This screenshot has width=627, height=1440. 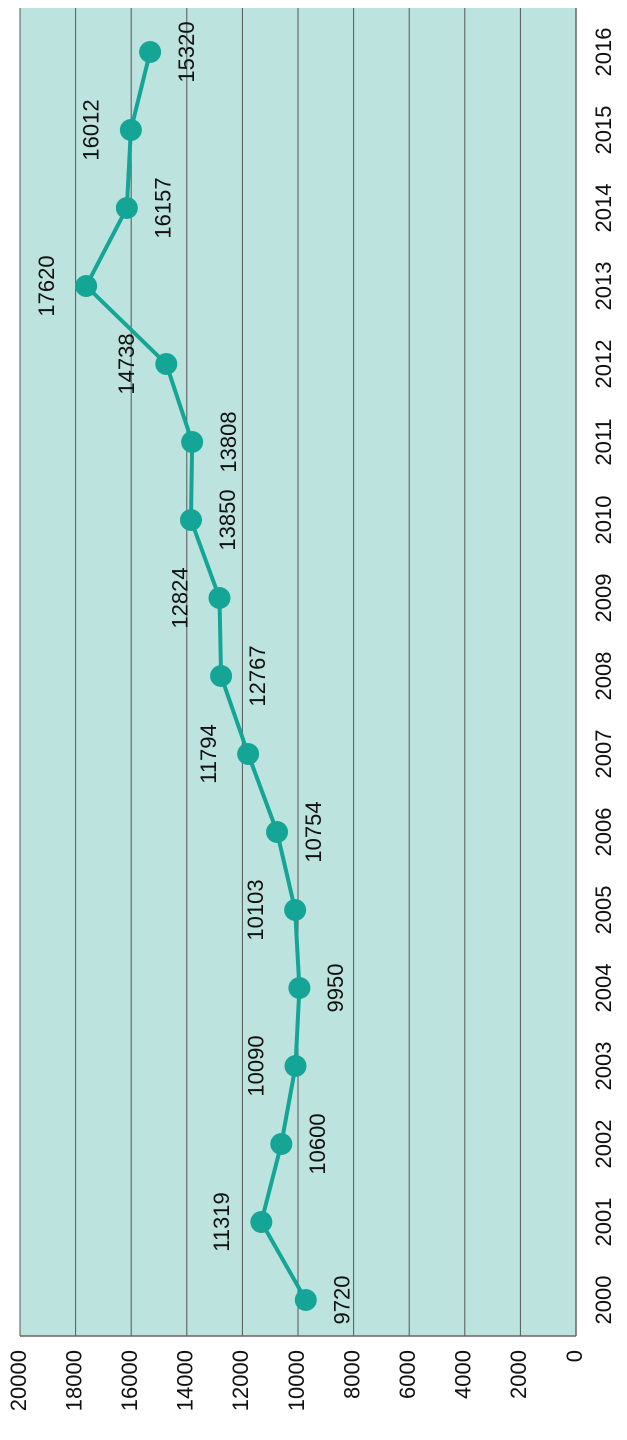 I want to click on category-tick-label: 2006, so click(x=603, y=832).